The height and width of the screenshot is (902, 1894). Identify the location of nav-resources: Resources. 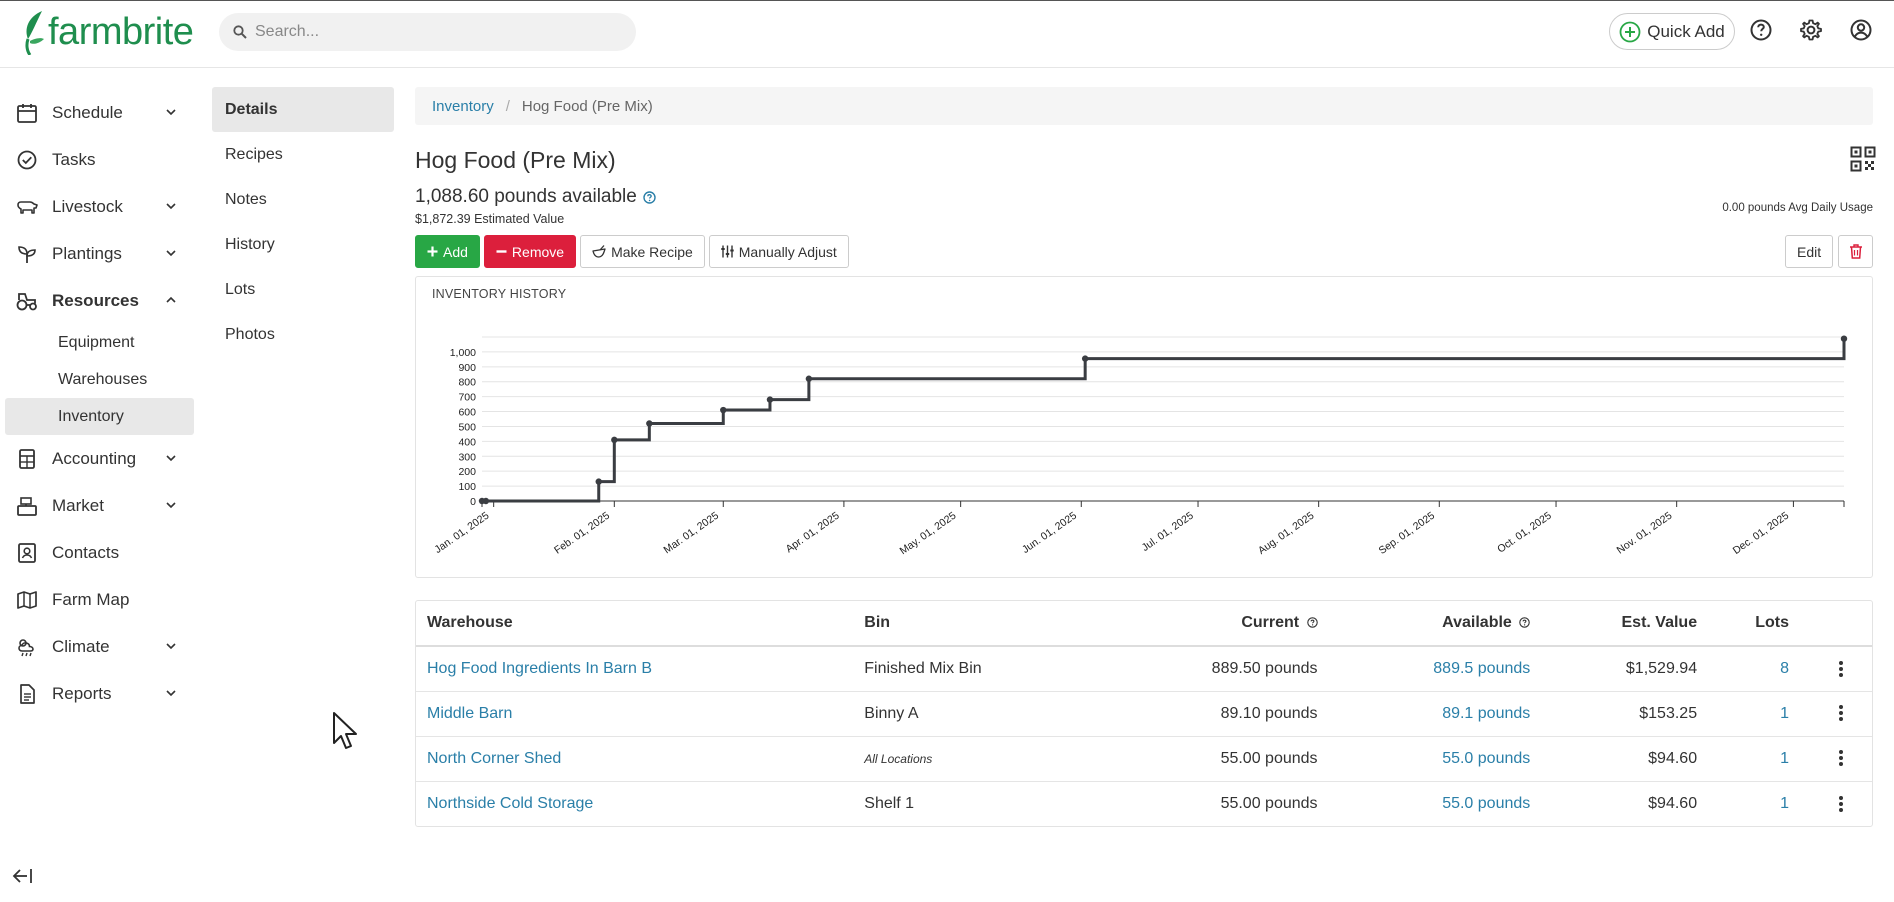
(100, 300).